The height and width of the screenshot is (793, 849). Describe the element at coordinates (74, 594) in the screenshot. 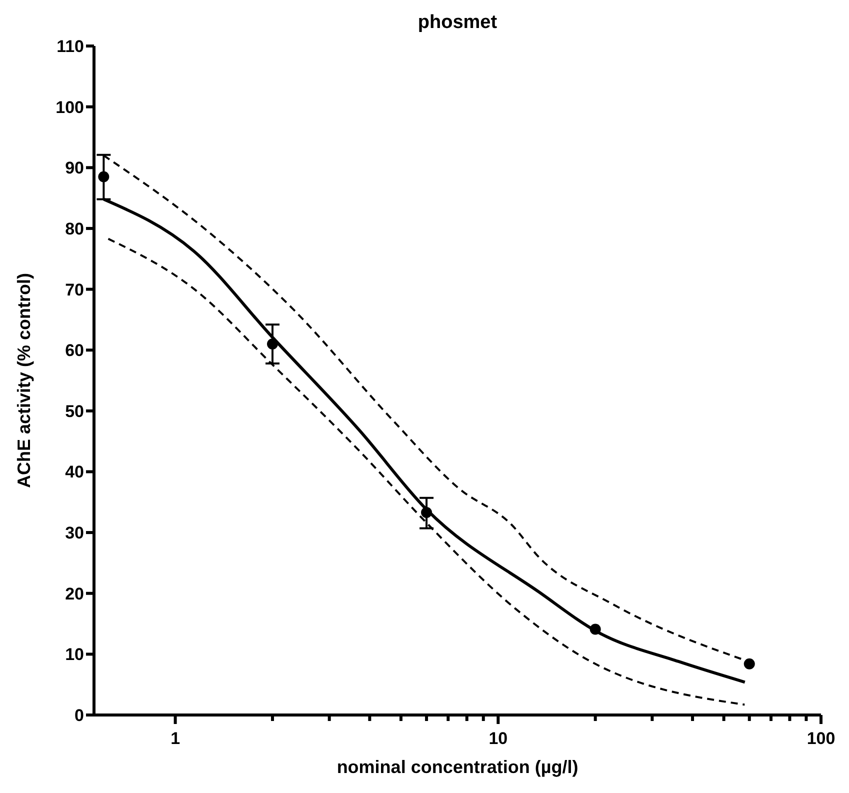

I see `y-tick-label: 20` at that location.